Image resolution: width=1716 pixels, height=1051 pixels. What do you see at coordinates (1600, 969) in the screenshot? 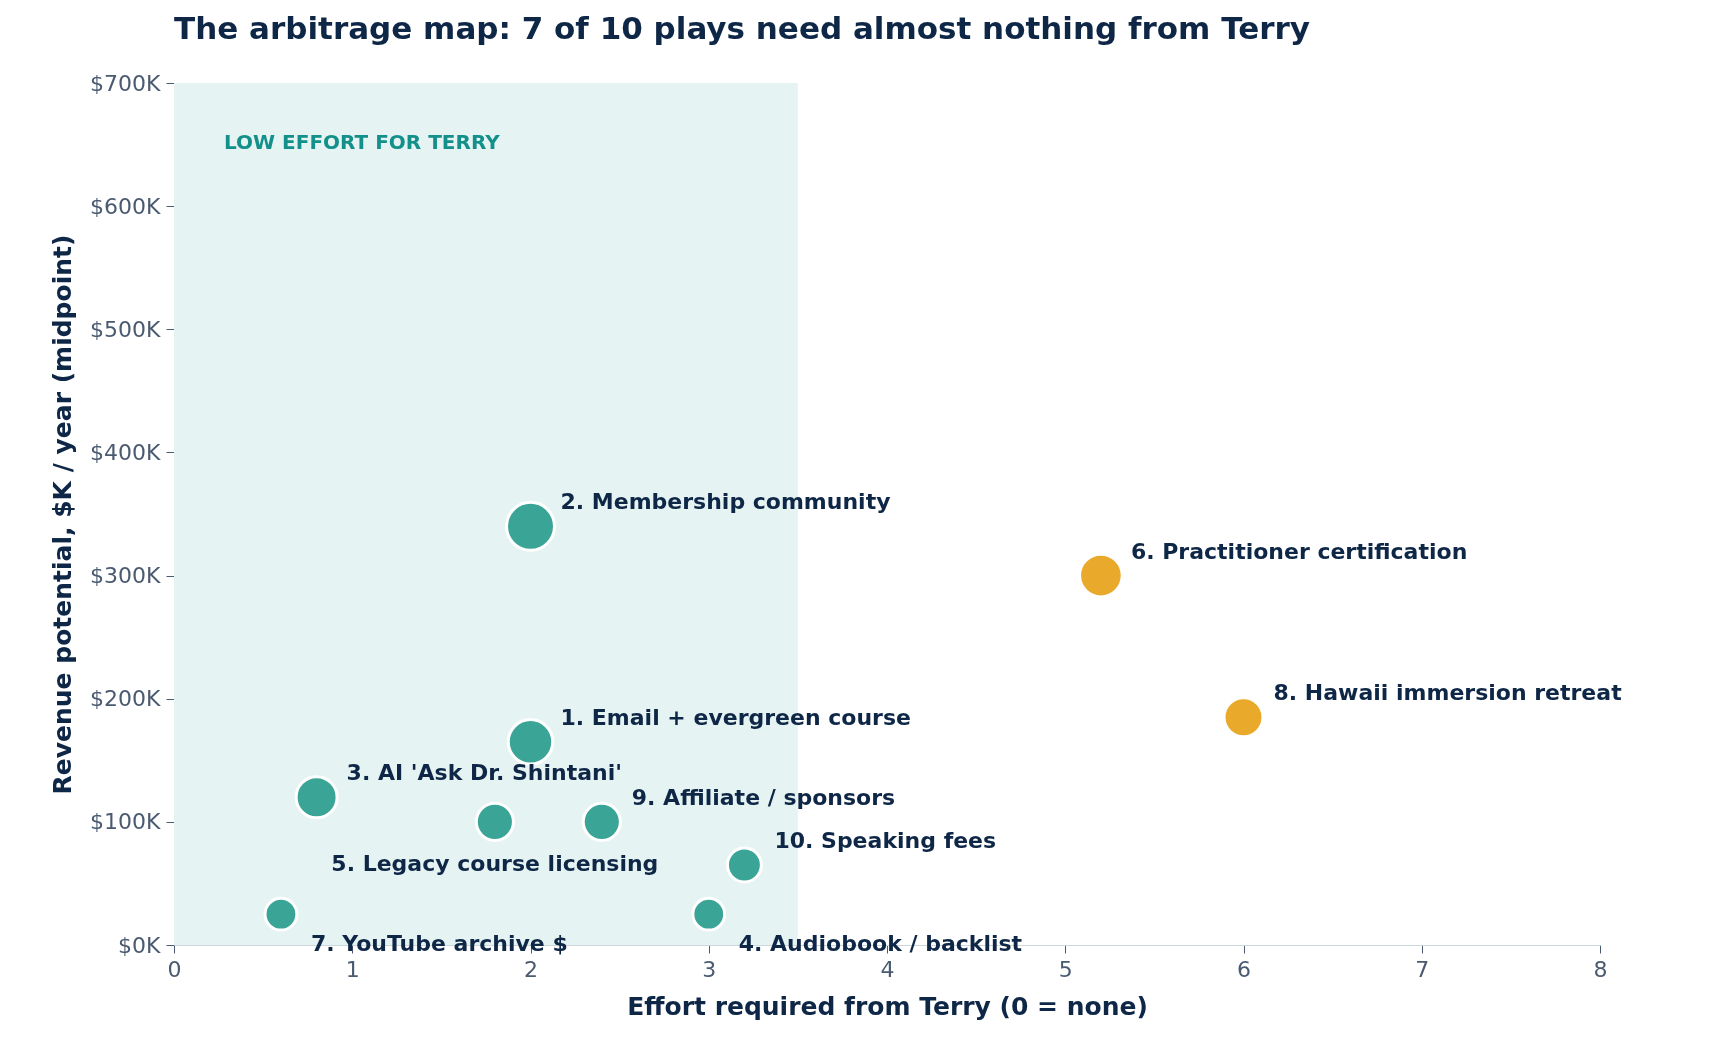
I see `x-tick-label: 8` at bounding box center [1600, 969].